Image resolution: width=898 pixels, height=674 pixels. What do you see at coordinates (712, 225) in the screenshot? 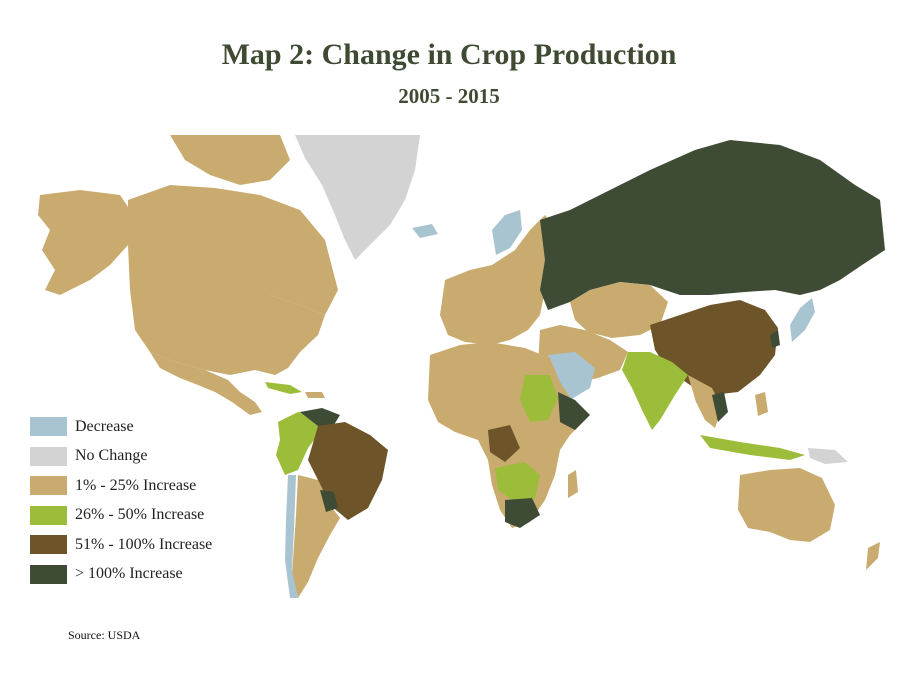
I see `region-russia` at bounding box center [712, 225].